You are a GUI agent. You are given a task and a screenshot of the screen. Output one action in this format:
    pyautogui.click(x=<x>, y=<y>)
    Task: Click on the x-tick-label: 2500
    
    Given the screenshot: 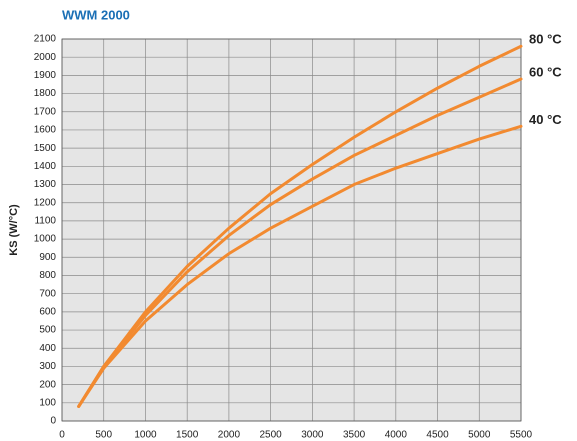 What is the action you would take?
    pyautogui.click(x=271, y=435)
    